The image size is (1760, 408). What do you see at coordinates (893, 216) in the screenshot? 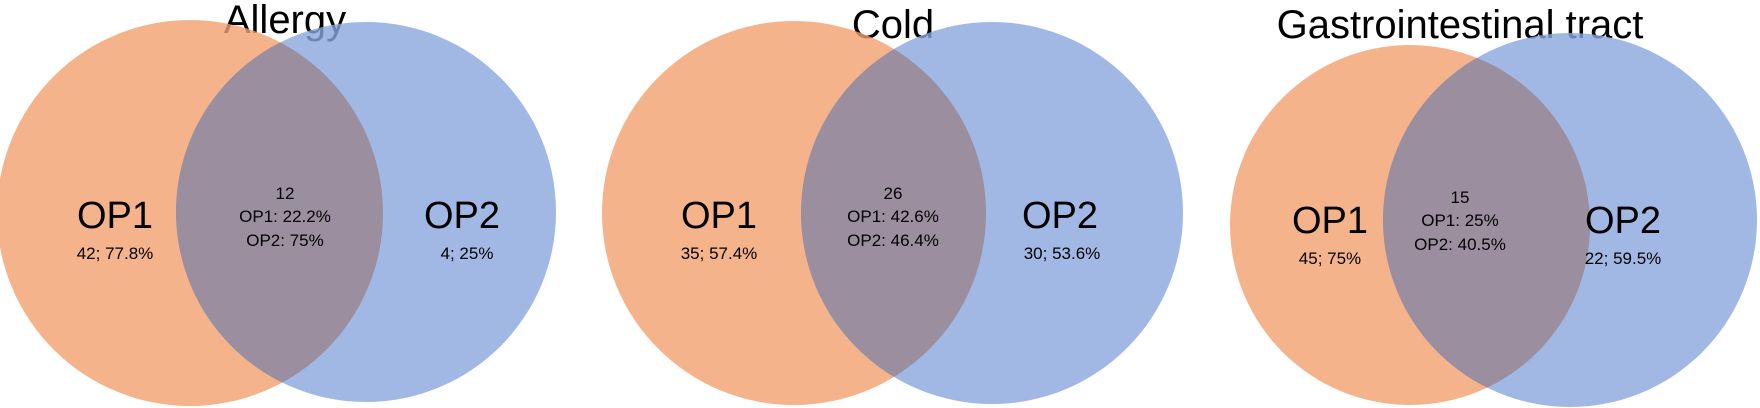
I see `overlap-op1-share: OP1: 42.6%` at bounding box center [893, 216].